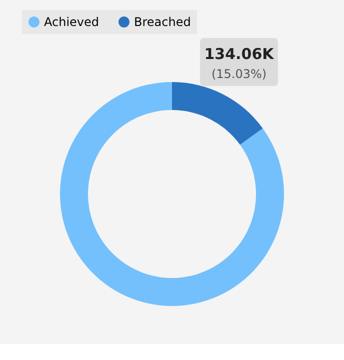  What do you see at coordinates (217, 113) in the screenshot?
I see `donut-slice` at bounding box center [217, 113].